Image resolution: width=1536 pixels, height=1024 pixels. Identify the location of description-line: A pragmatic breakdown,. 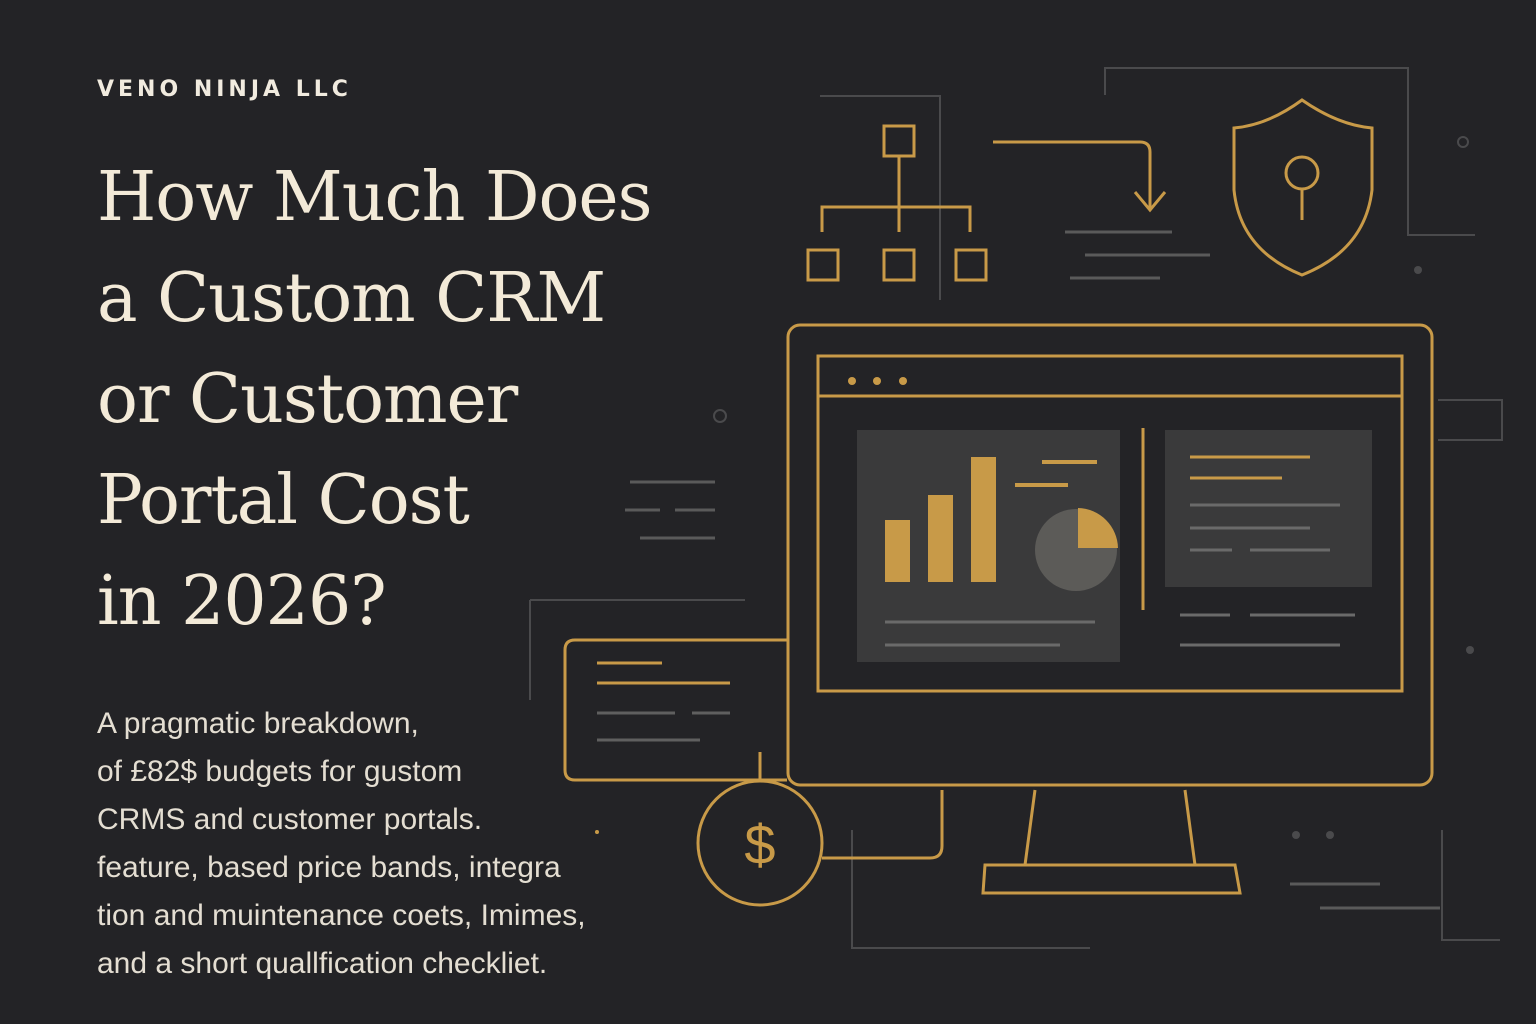
(258, 723).